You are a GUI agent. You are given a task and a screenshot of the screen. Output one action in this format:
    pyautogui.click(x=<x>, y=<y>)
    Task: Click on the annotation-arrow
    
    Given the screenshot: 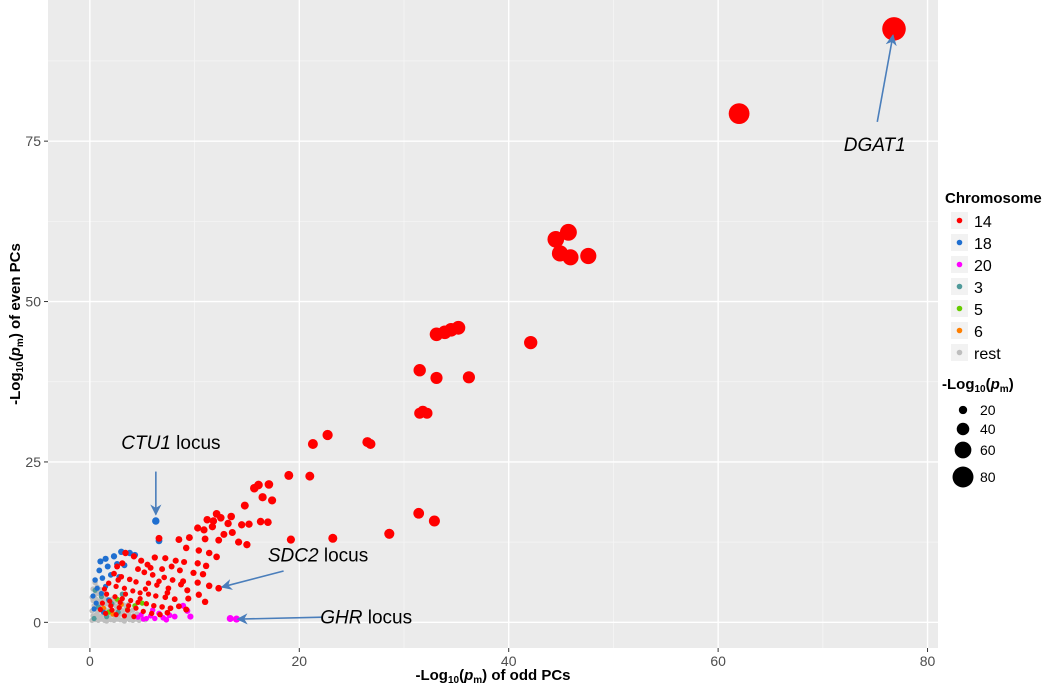 What is the action you would take?
    pyautogui.click(x=279, y=619)
    